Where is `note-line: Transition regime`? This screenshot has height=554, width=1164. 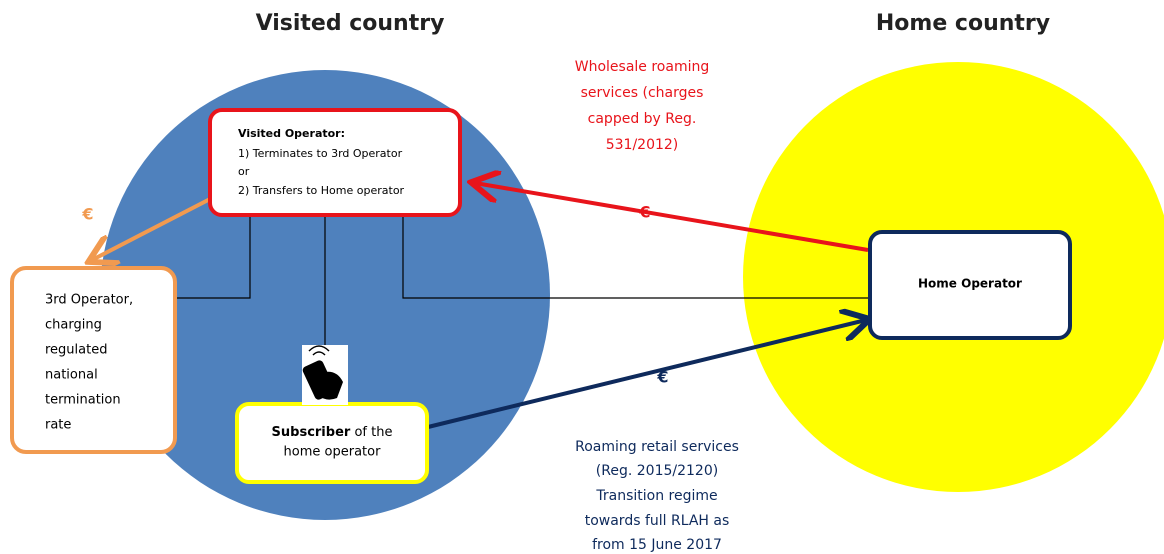
note-line: Transition regime is located at coordinates (656, 496).